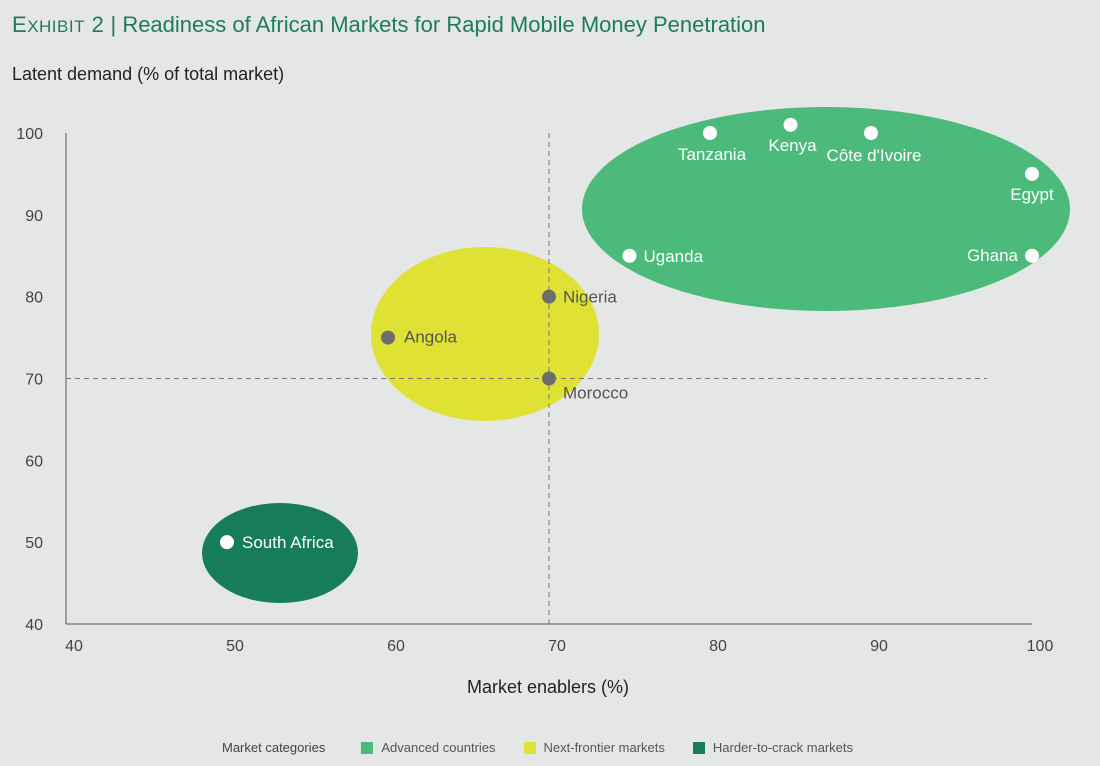 The image size is (1100, 766). What do you see at coordinates (227, 542) in the screenshot?
I see `point-south-africa` at bounding box center [227, 542].